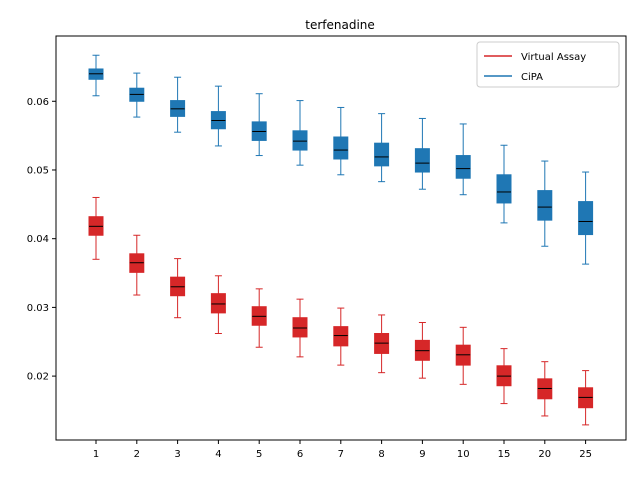  What do you see at coordinates (137, 454) in the screenshot?
I see `x-tick-label: 2` at bounding box center [137, 454].